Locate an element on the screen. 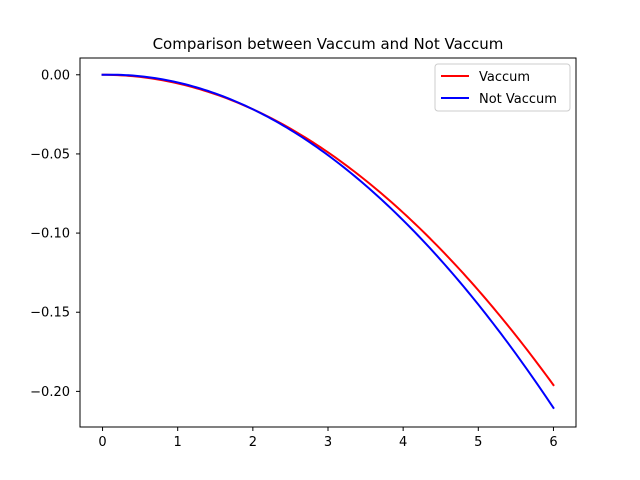  y-tick-label: −0.10 is located at coordinates (50, 234).